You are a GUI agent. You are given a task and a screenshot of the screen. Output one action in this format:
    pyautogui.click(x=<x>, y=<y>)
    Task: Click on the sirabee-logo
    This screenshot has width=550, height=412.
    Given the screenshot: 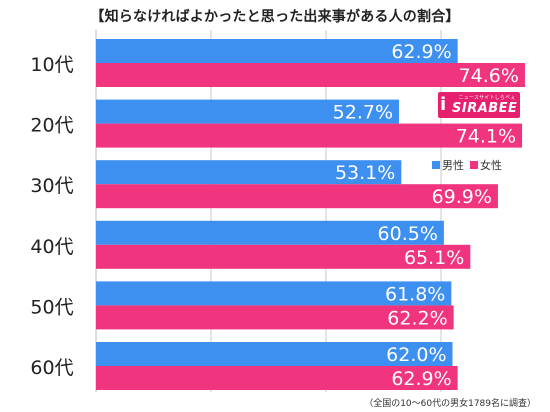 What is the action you would take?
    pyautogui.click(x=479, y=105)
    